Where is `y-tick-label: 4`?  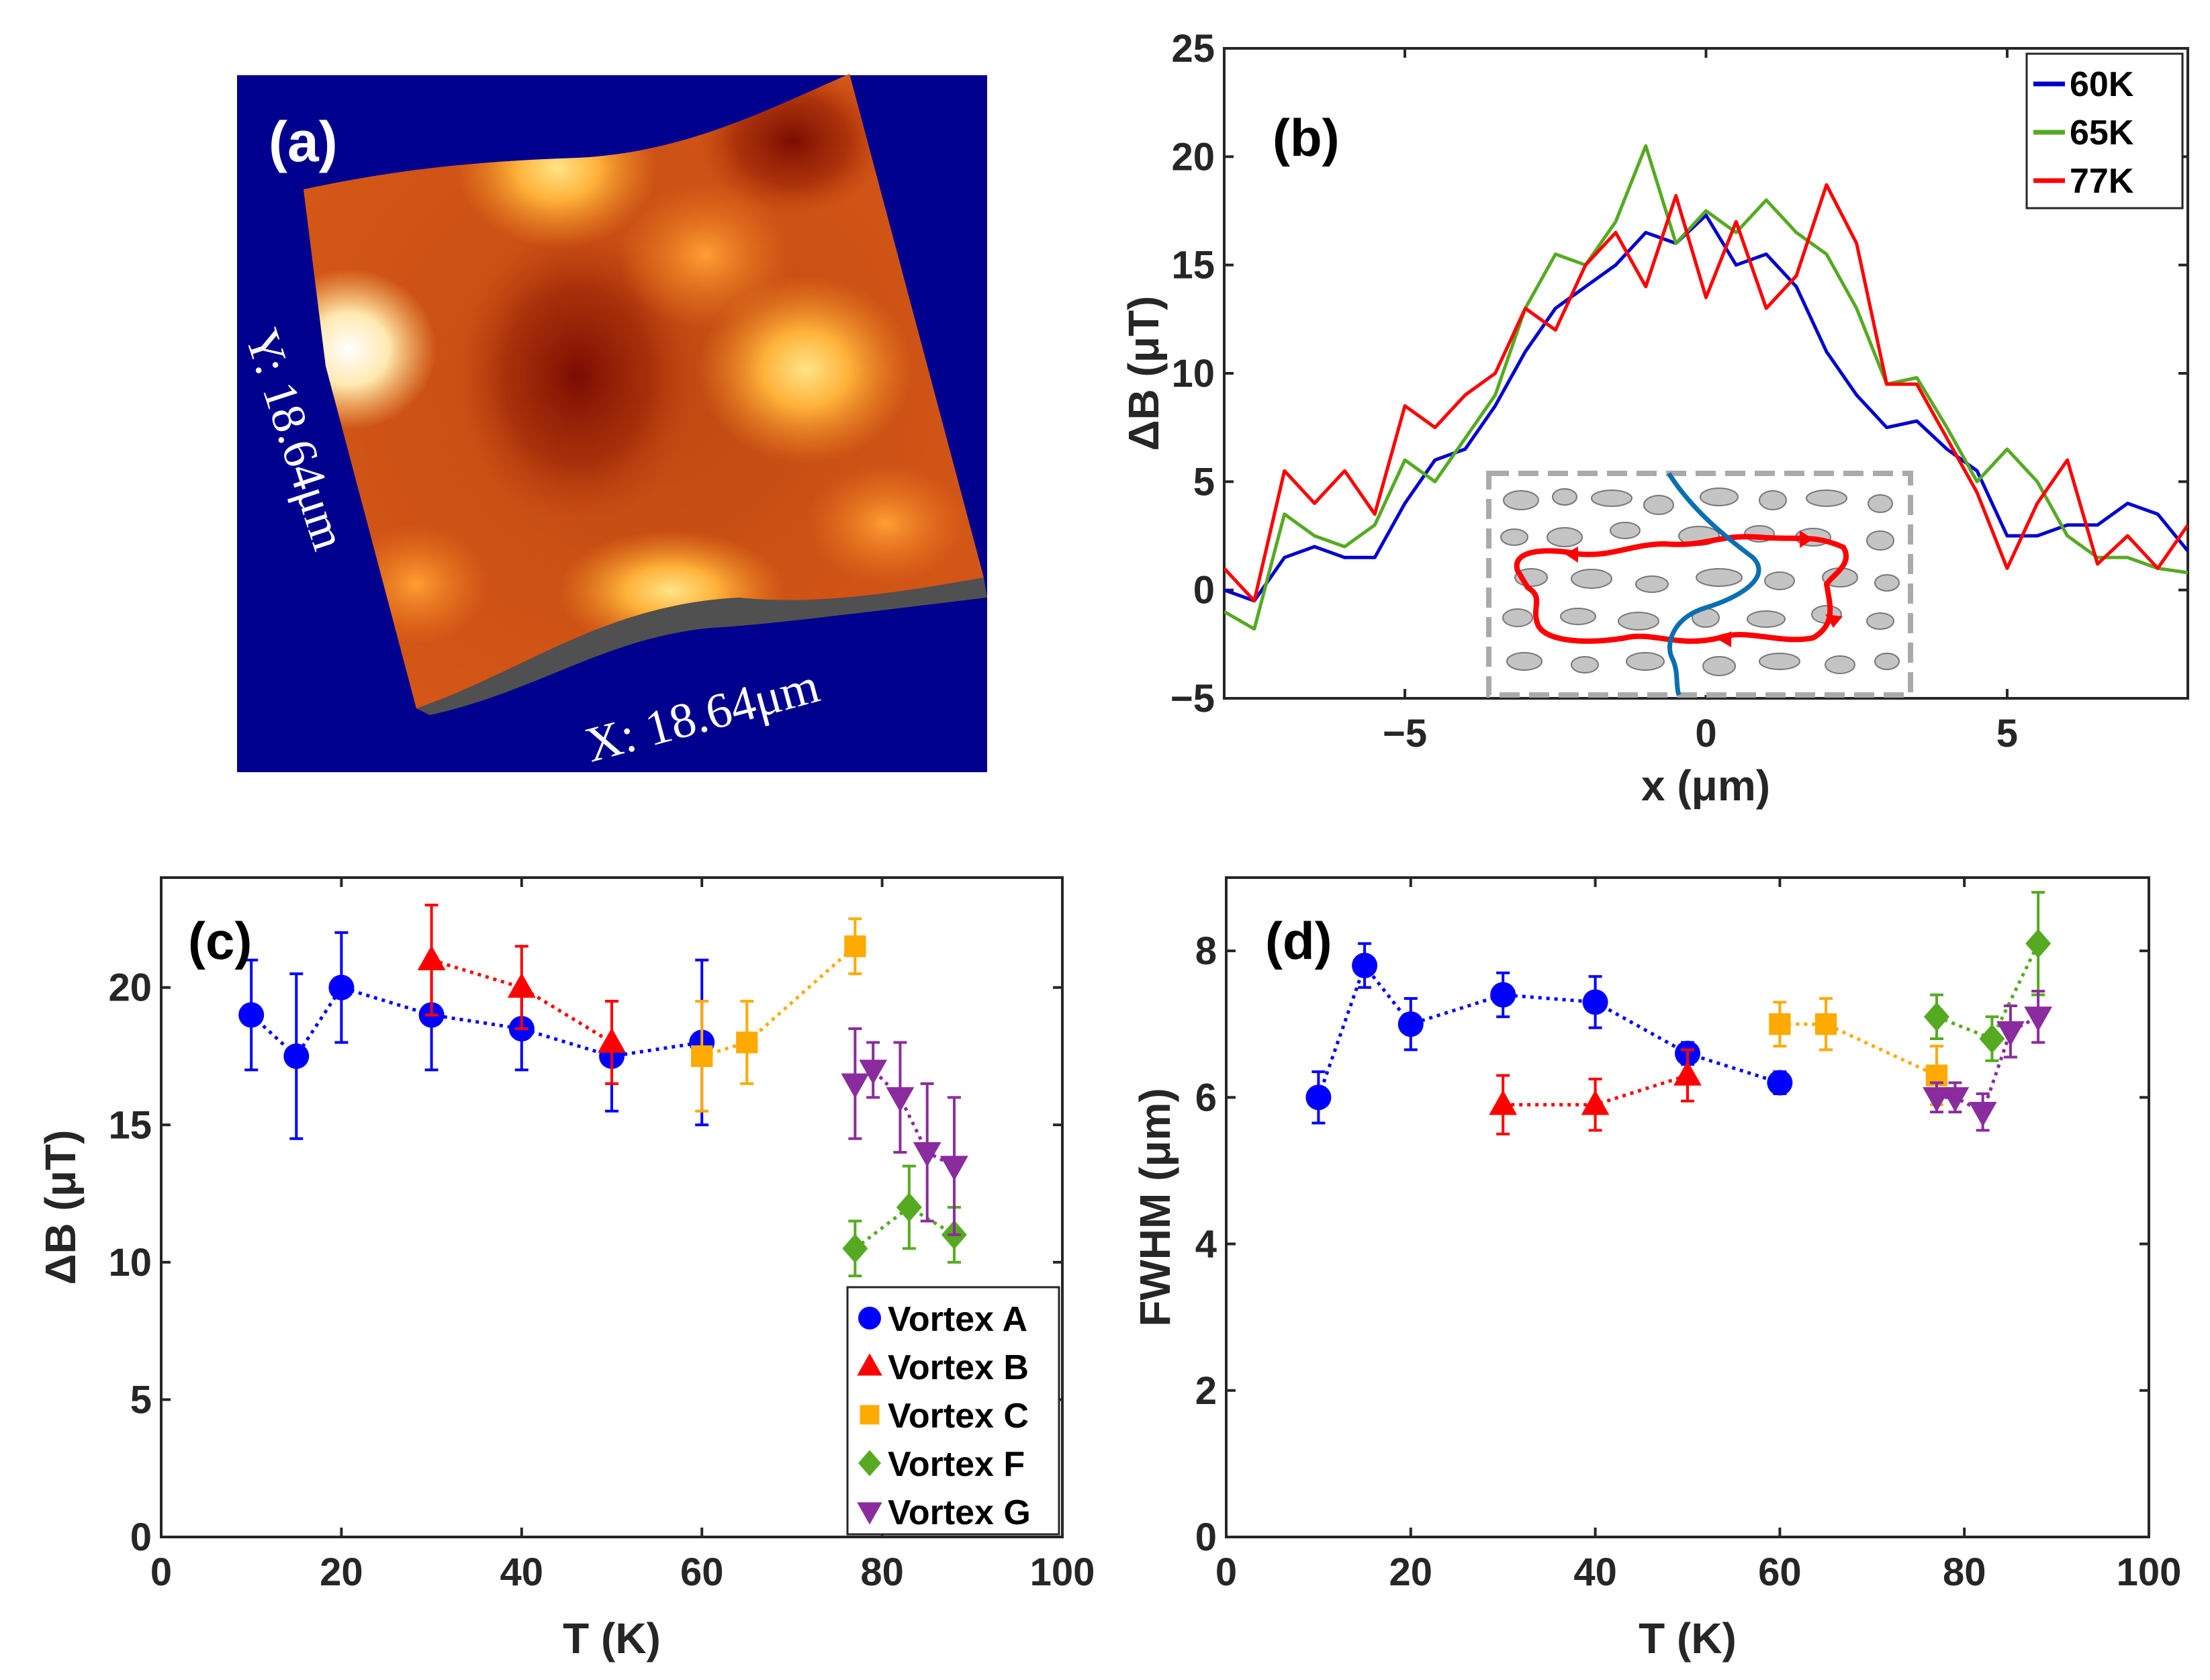
y-tick-label: 4 is located at coordinates (1206, 1245).